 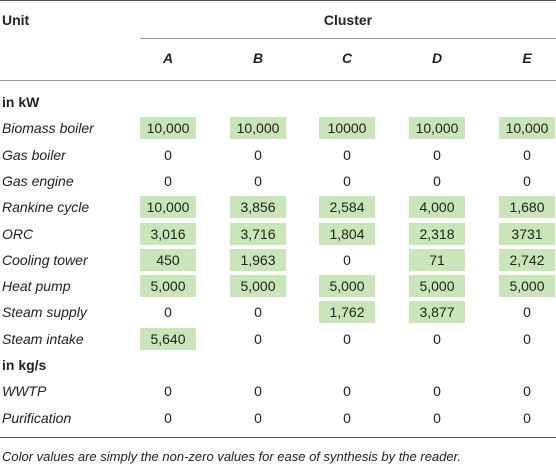 I want to click on unit-name: Gas boiler, so click(x=34, y=154).